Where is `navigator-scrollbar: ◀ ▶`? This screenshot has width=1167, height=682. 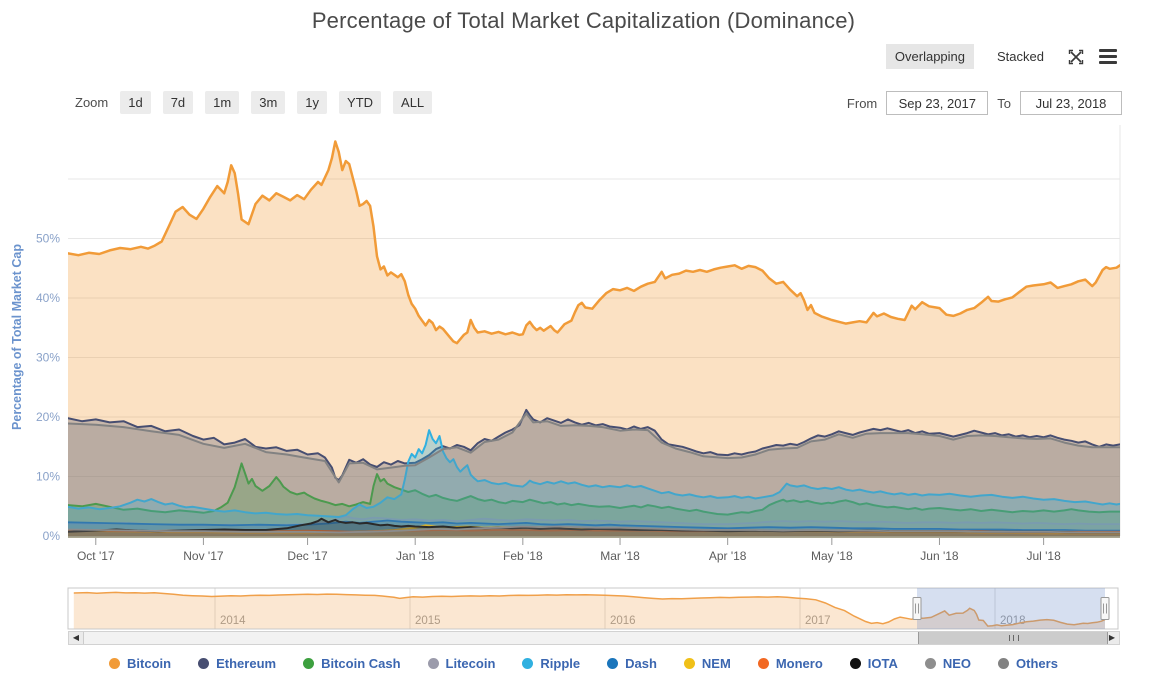
navigator-scrollbar: ◀ ▶ is located at coordinates (594, 638).